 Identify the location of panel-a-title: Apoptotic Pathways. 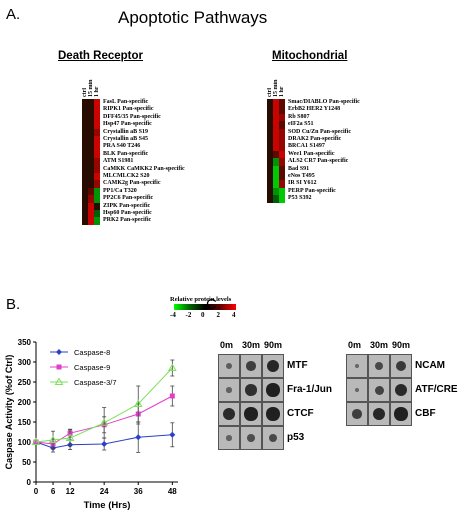
(193, 17).